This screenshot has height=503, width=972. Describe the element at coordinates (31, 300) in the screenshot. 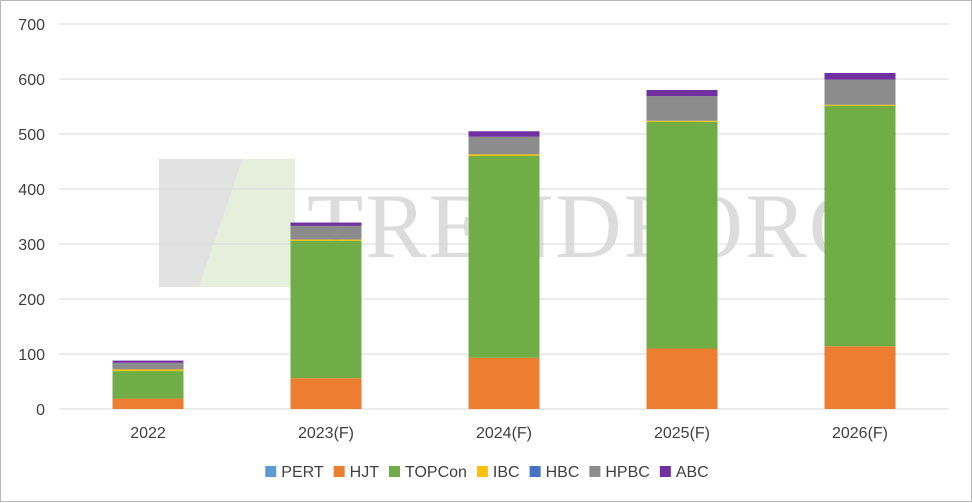

I see `y-tick-label: 200` at that location.